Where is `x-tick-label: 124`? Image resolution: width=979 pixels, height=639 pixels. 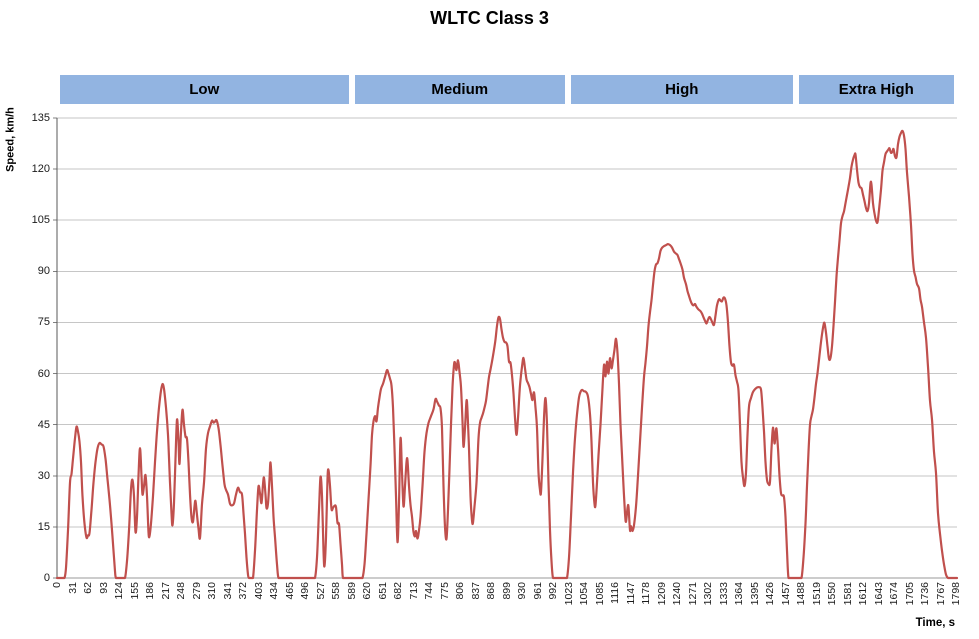 x-tick-label: 124 is located at coordinates (119, 591).